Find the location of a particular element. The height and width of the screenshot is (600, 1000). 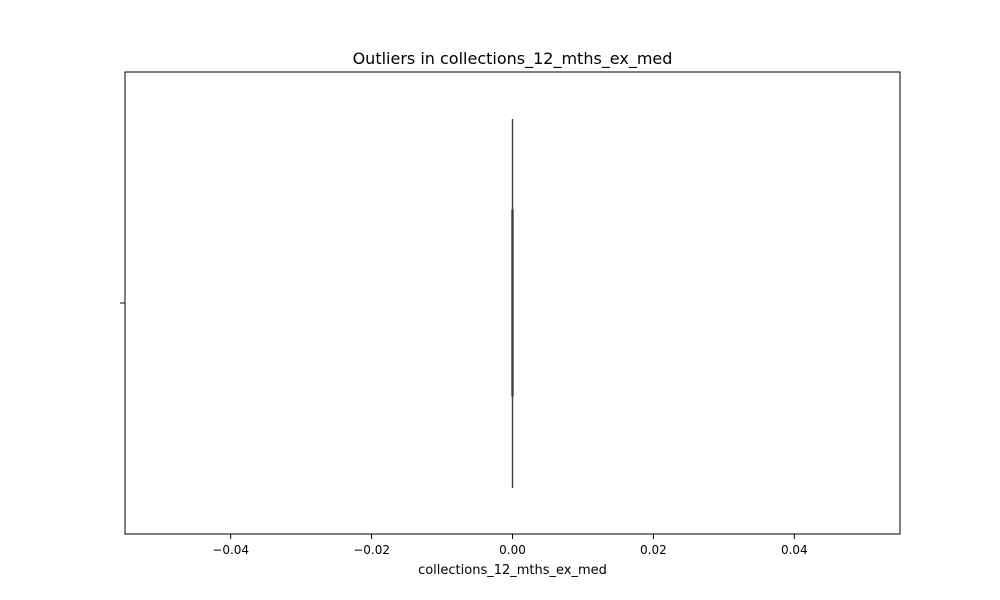

x-tick-label: 0.00 is located at coordinates (512, 550).